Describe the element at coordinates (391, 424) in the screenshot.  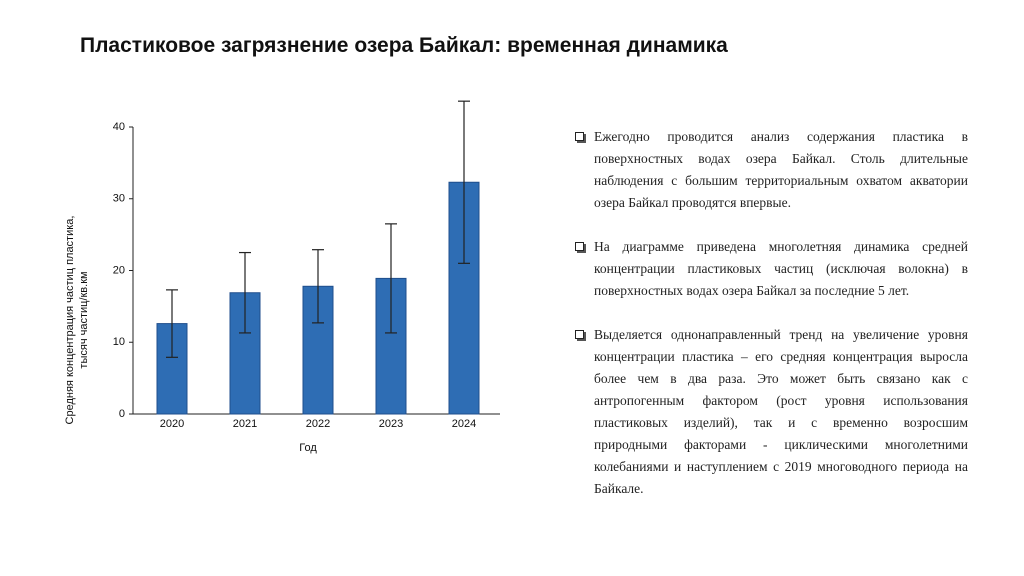
I see `x-tick-label: 2023` at that location.